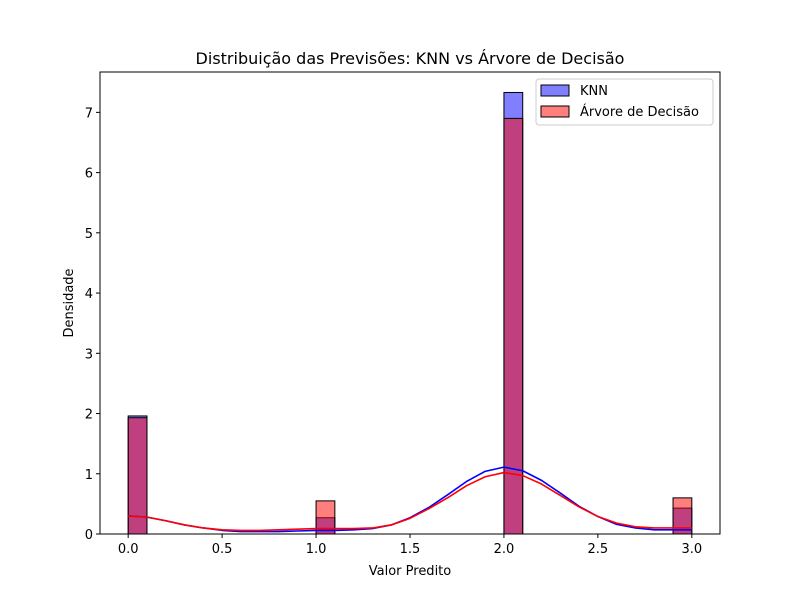 The height and width of the screenshot is (600, 800). Describe the element at coordinates (89, 535) in the screenshot. I see `y-tick-label: 0` at that location.